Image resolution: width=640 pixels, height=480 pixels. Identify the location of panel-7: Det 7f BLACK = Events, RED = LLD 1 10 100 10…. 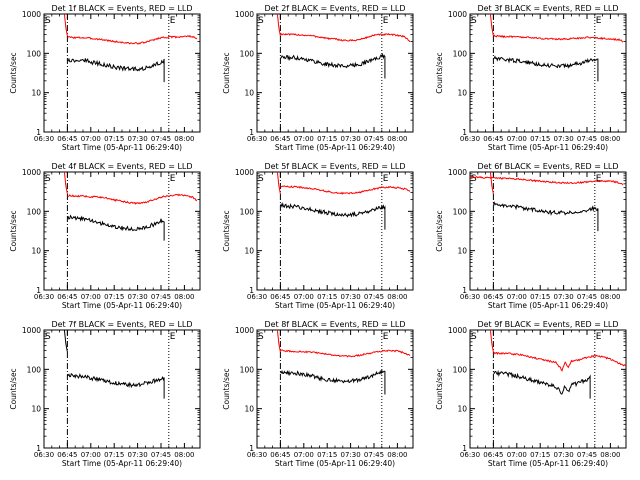
(105, 394).